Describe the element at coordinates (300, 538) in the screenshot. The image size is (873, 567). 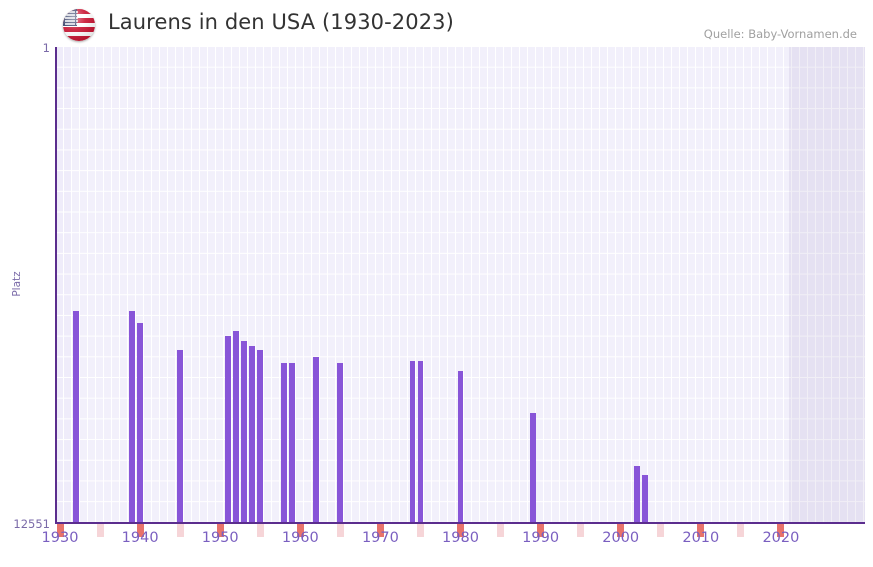
I see `x-tick-label-1960: 1960` at that location.